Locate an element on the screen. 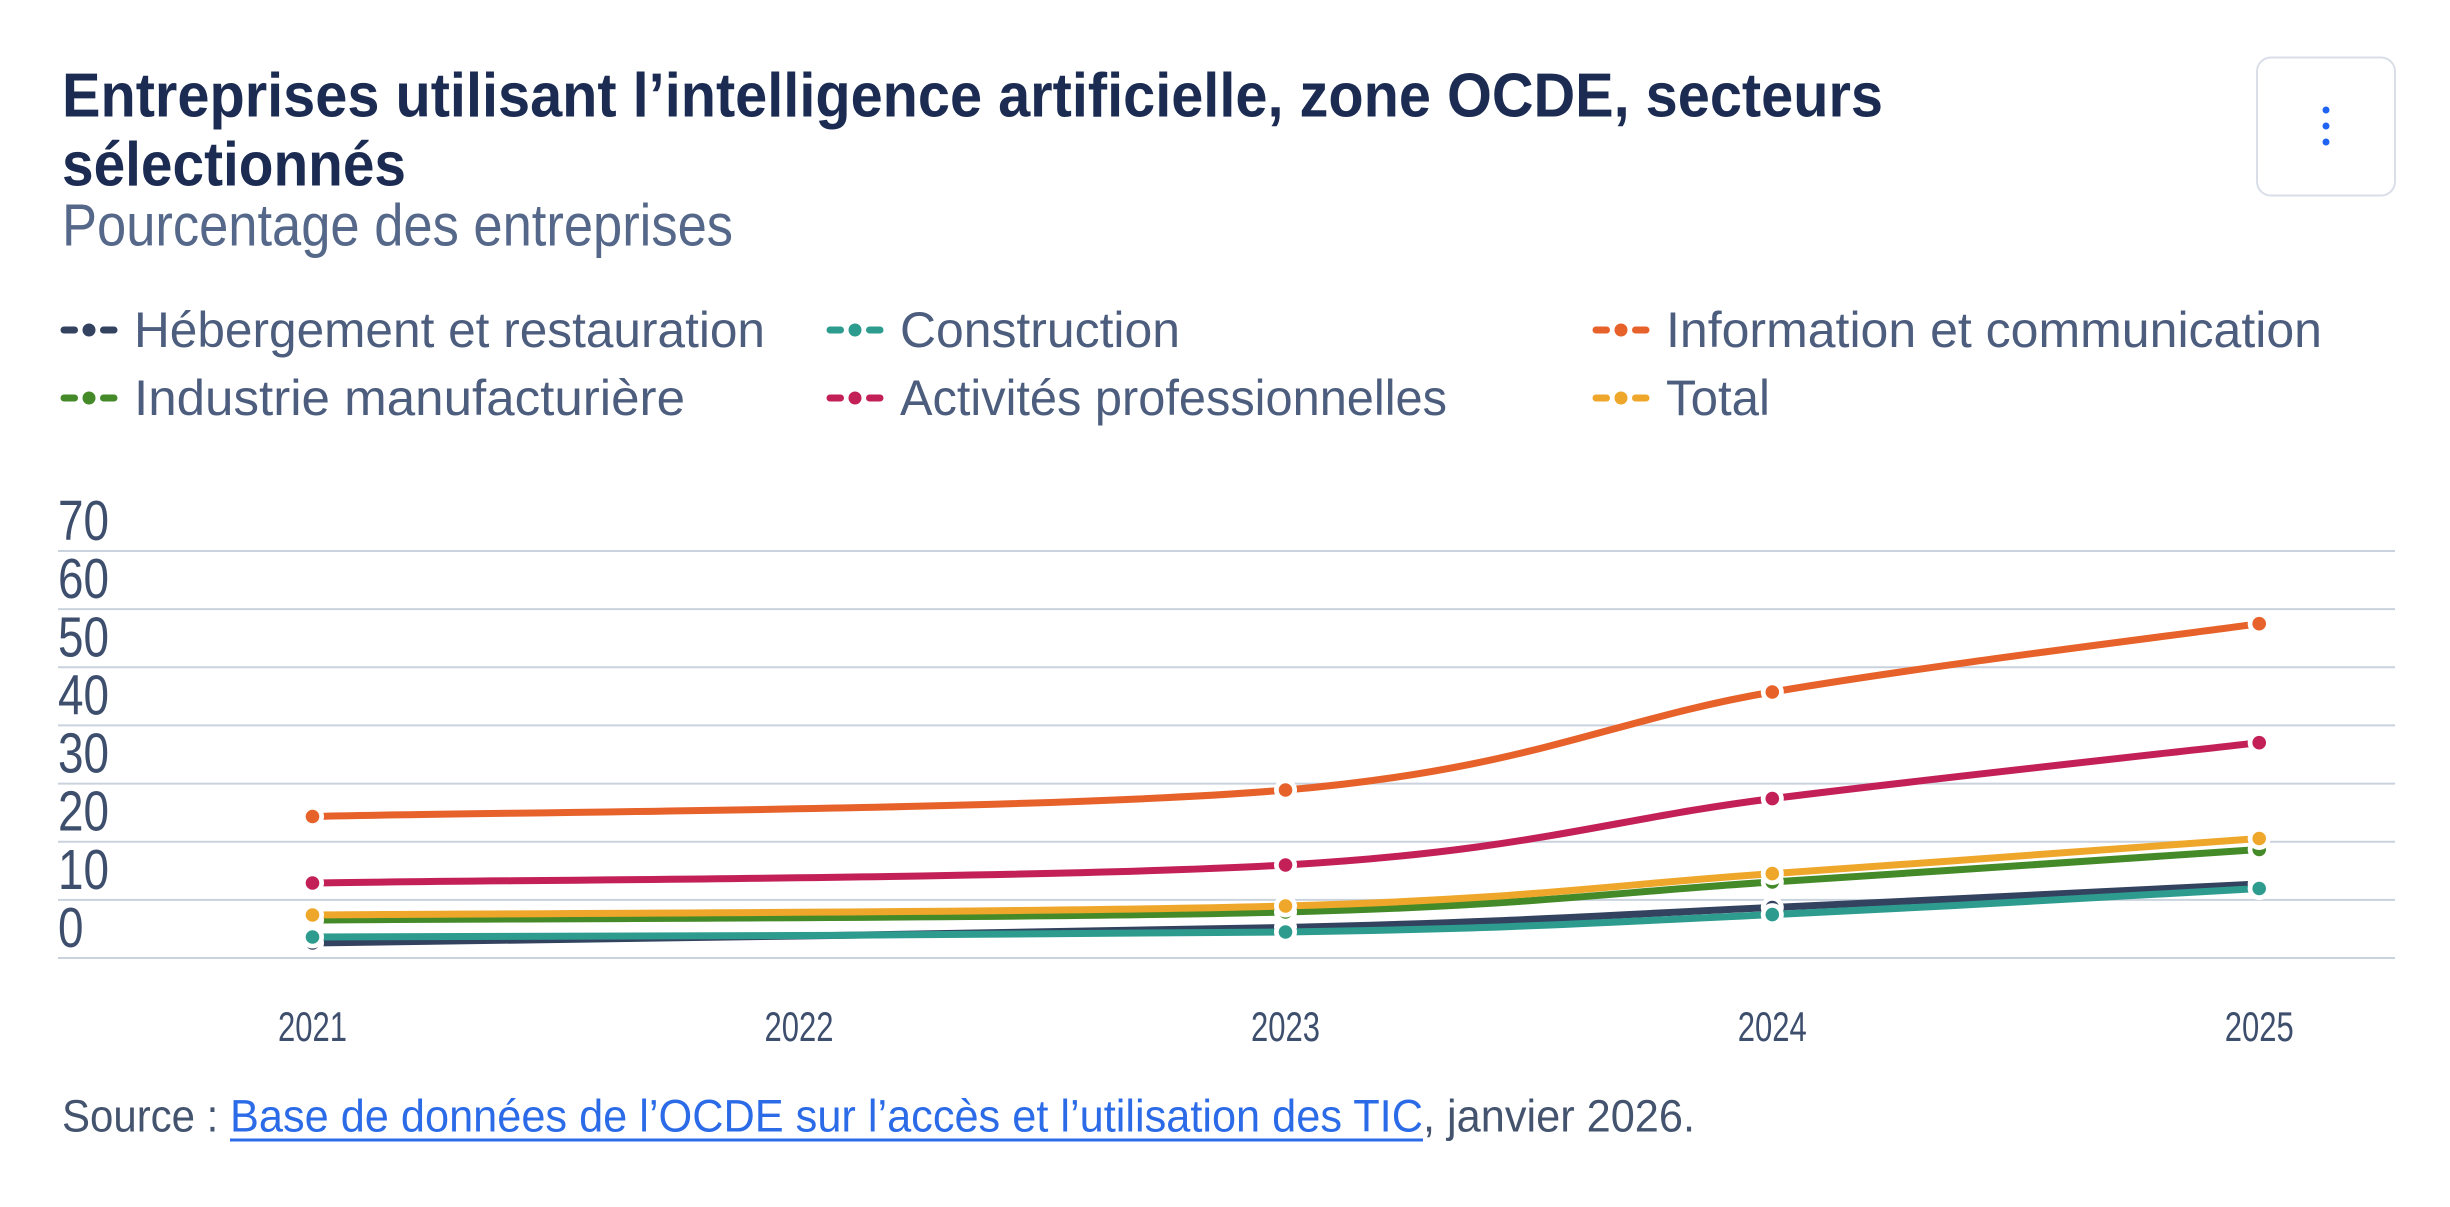 The image size is (2450, 1207). svg-text: 0 is located at coordinates (71, 928).